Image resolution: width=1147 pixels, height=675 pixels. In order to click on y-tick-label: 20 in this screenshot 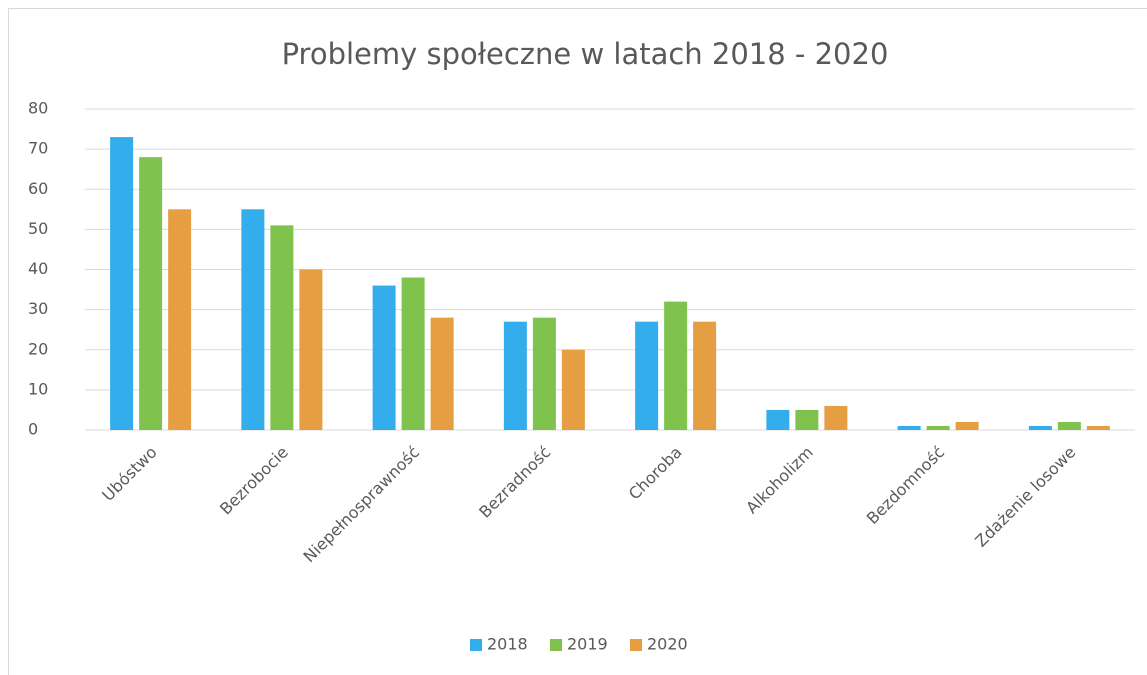, I will do `click(38, 348)`.